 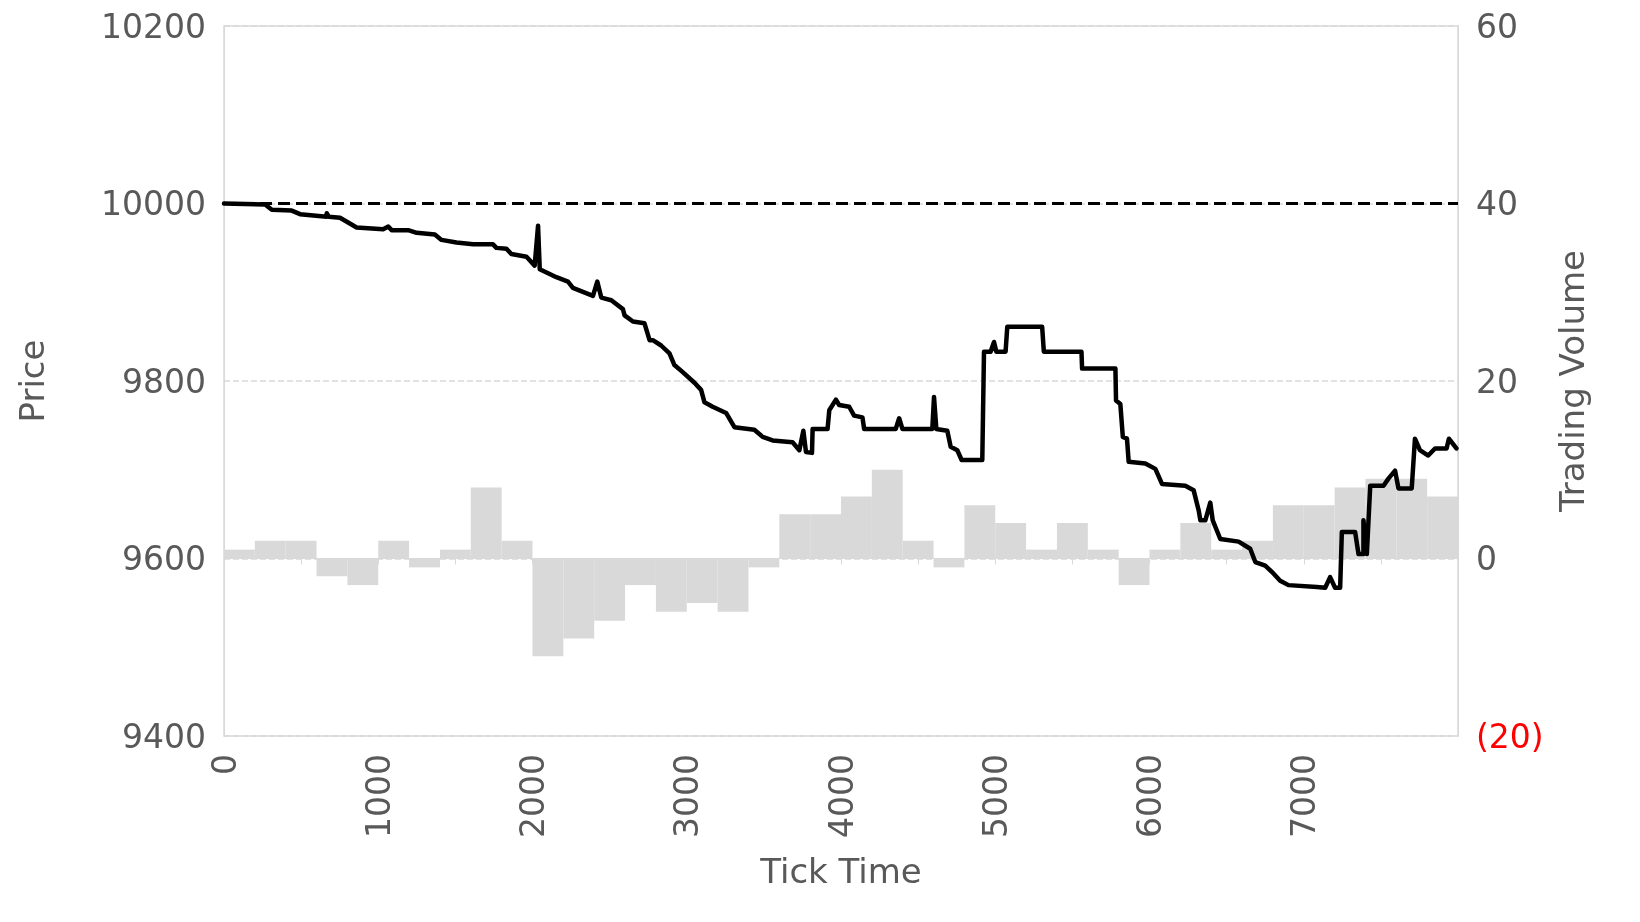 What do you see at coordinates (32, 381) in the screenshot?
I see `y-axis-title: Price` at bounding box center [32, 381].